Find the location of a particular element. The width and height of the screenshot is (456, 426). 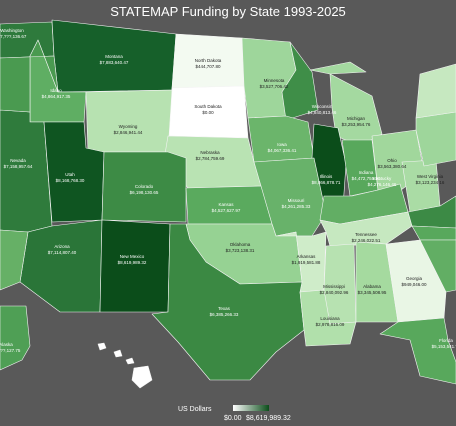

state-shape-louisiana is located at coordinates (328, 318).